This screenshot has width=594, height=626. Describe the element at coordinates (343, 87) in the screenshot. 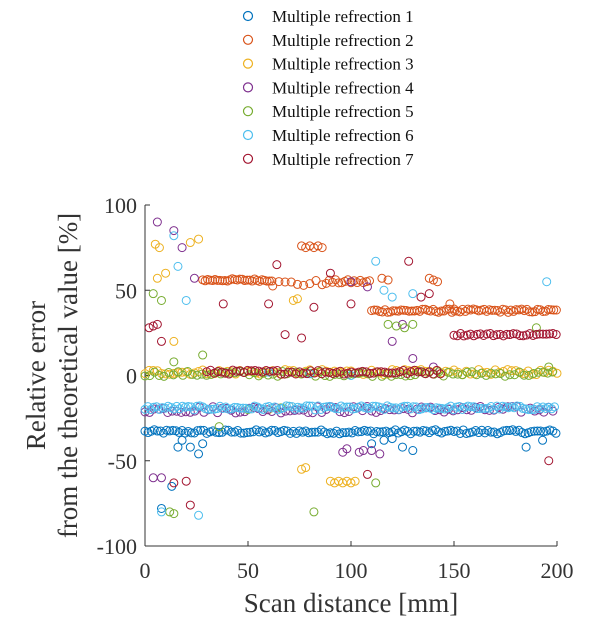

I see `legend-entry: Multiple refrection 4` at that location.